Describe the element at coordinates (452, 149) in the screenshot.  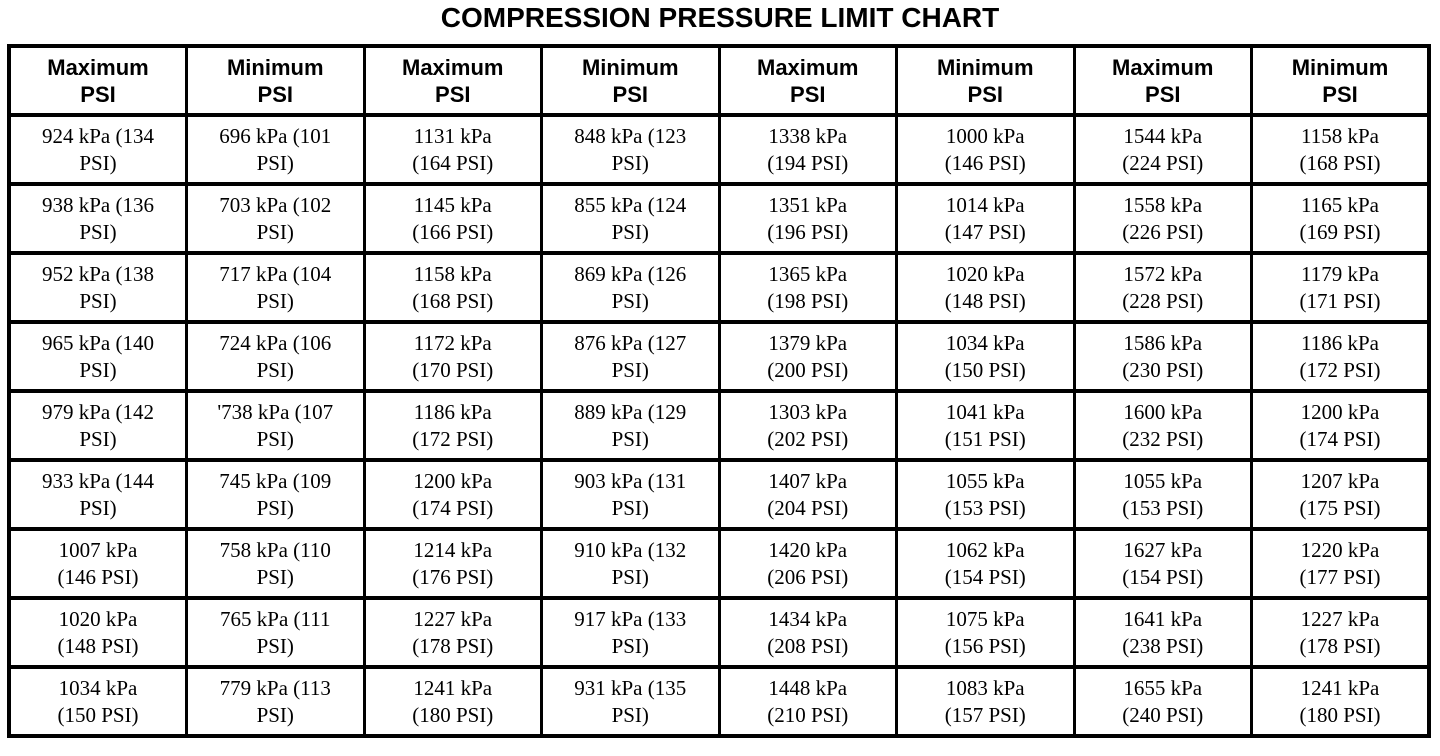
I see `table-cell: 1131 kPa (164 PSI)` at that location.